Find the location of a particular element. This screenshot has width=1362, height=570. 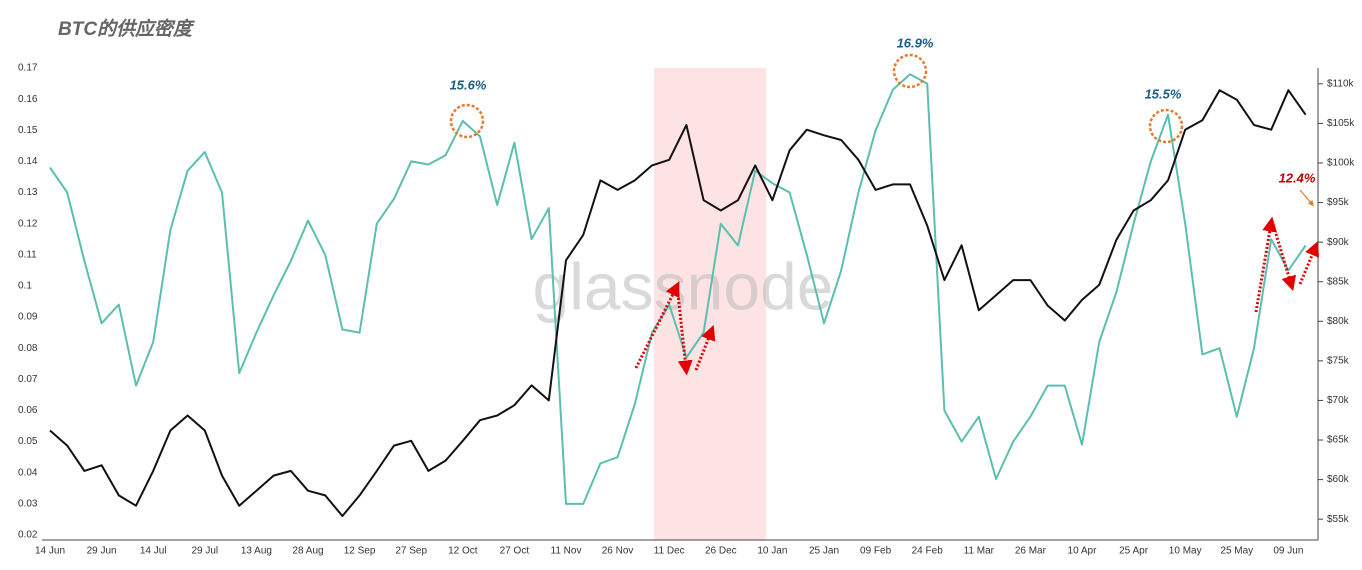

x-tick-label: 10 Apr is located at coordinates (1083, 551).